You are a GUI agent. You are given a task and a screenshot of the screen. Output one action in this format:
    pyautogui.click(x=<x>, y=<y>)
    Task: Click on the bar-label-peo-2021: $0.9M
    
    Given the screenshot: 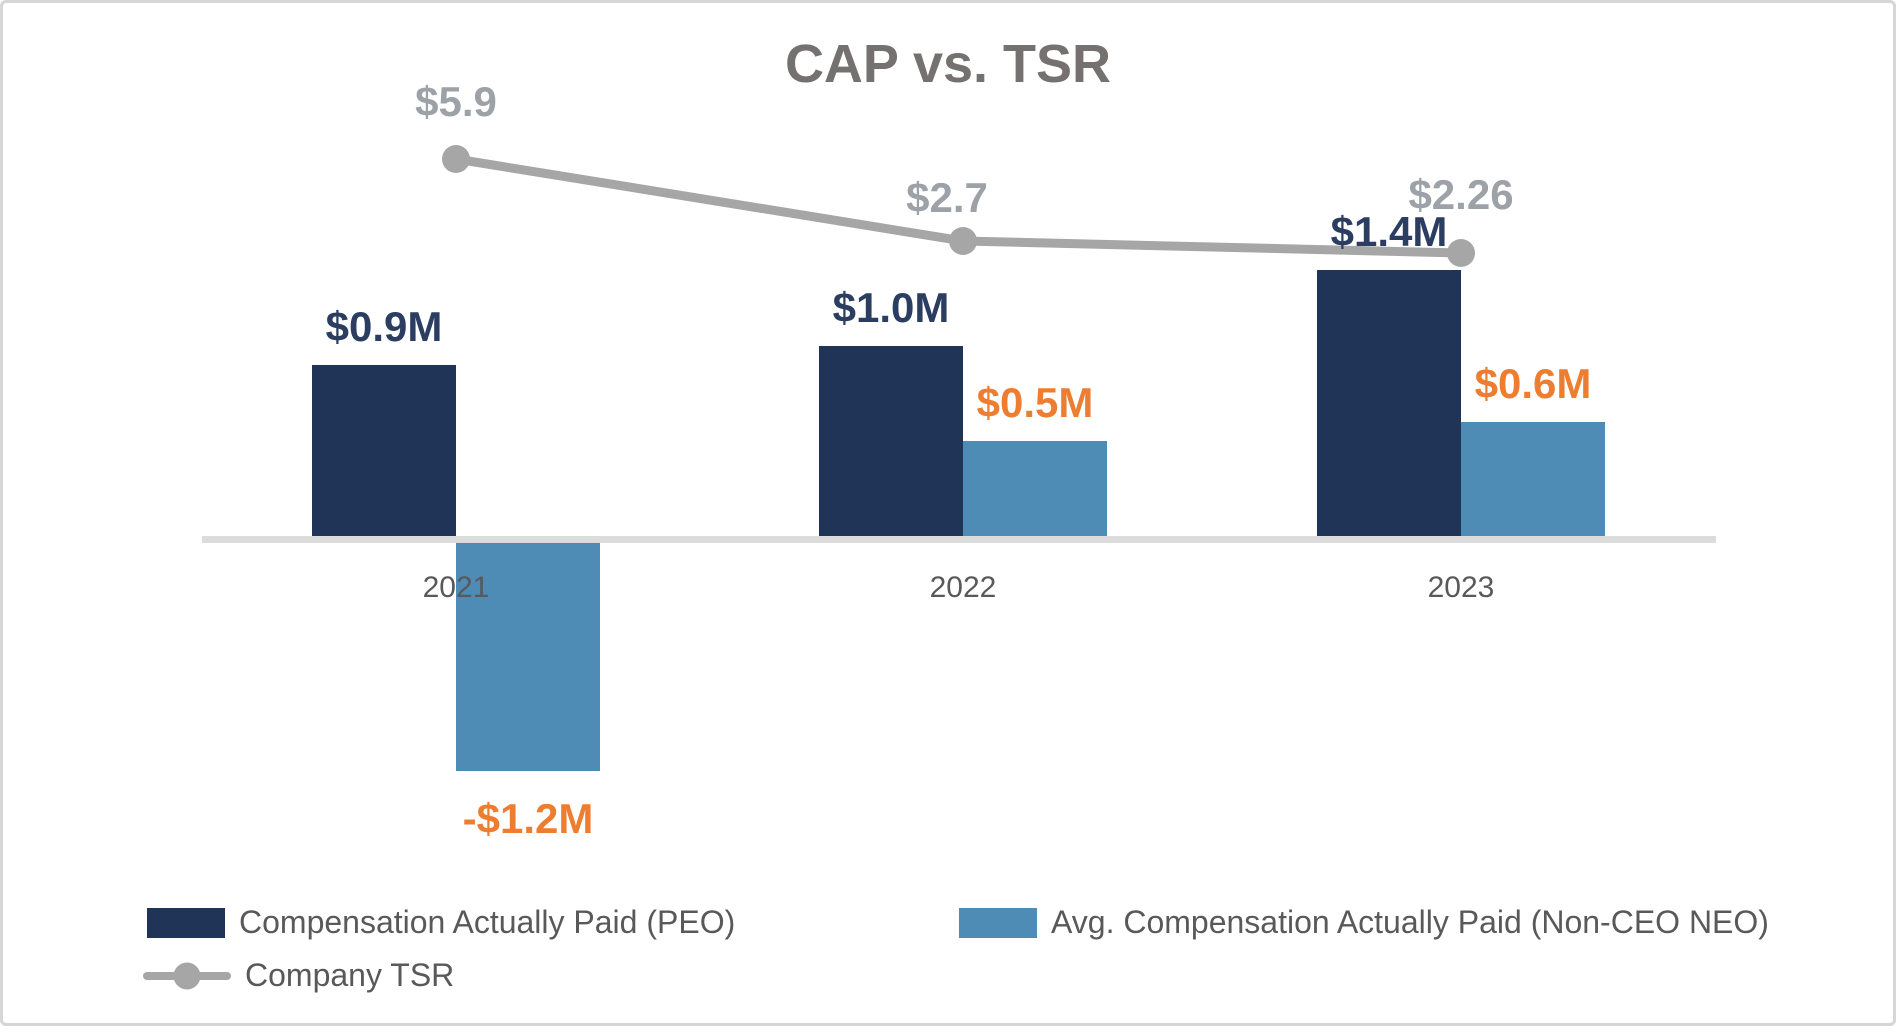 What is the action you would take?
    pyautogui.click(x=384, y=326)
    